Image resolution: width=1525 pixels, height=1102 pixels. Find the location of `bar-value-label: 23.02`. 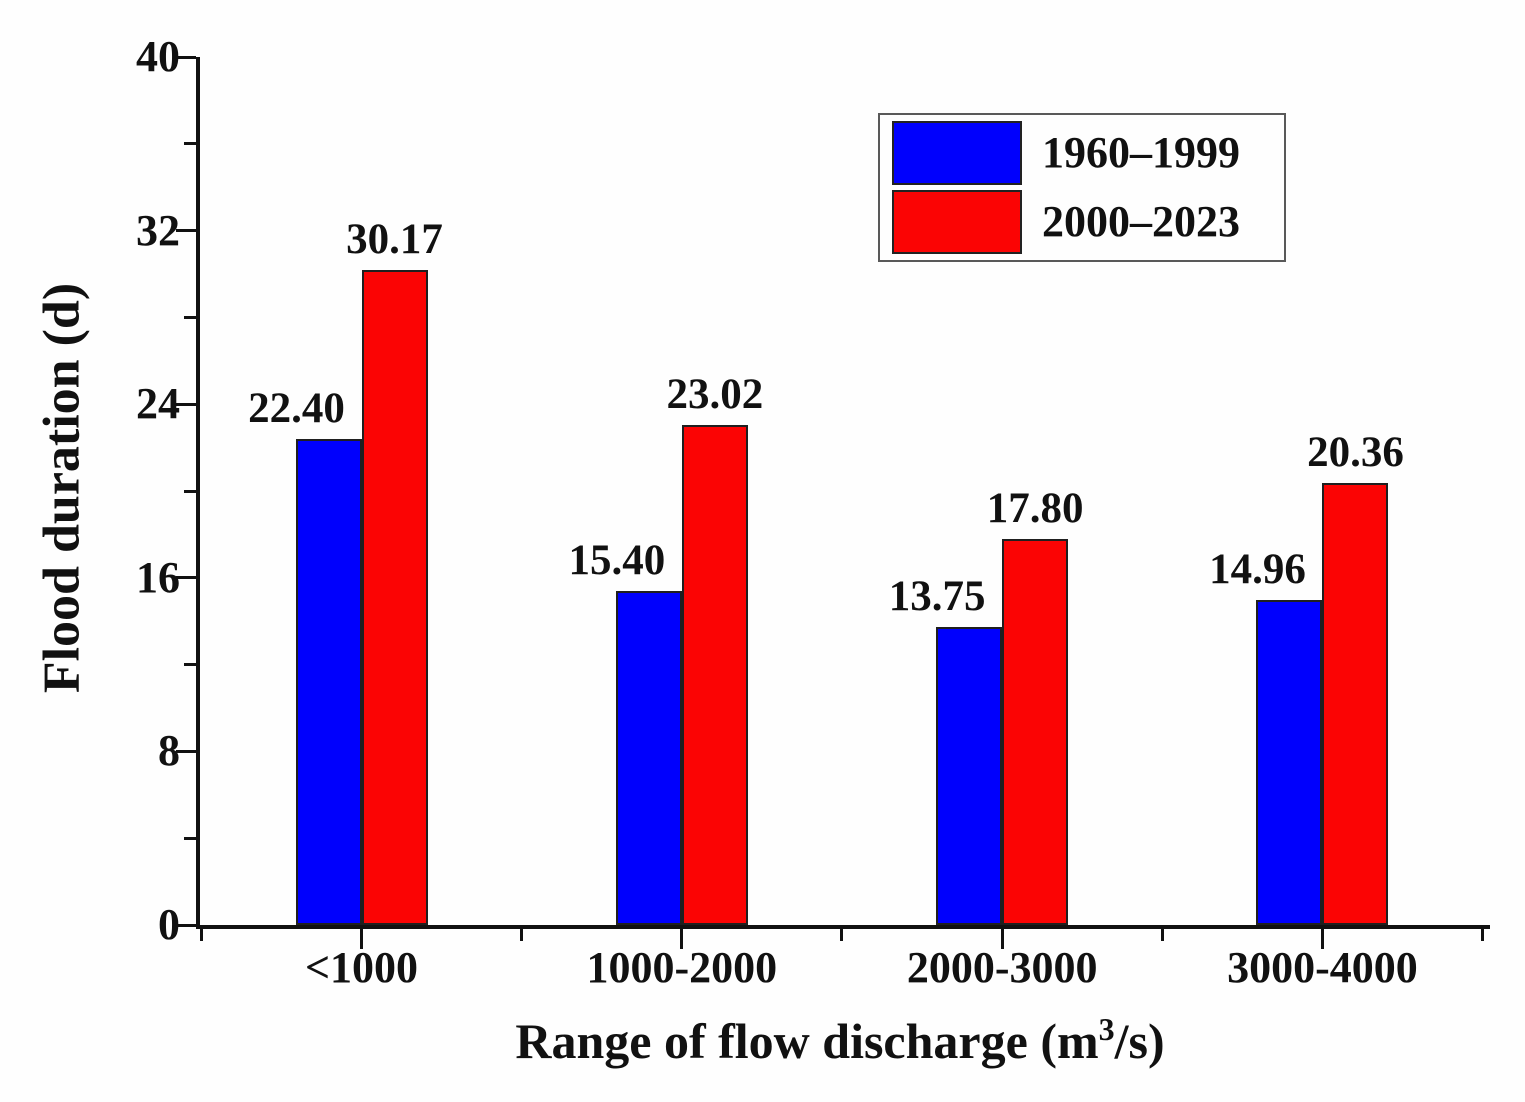

bar-value-label: 23.02 is located at coordinates (715, 395).